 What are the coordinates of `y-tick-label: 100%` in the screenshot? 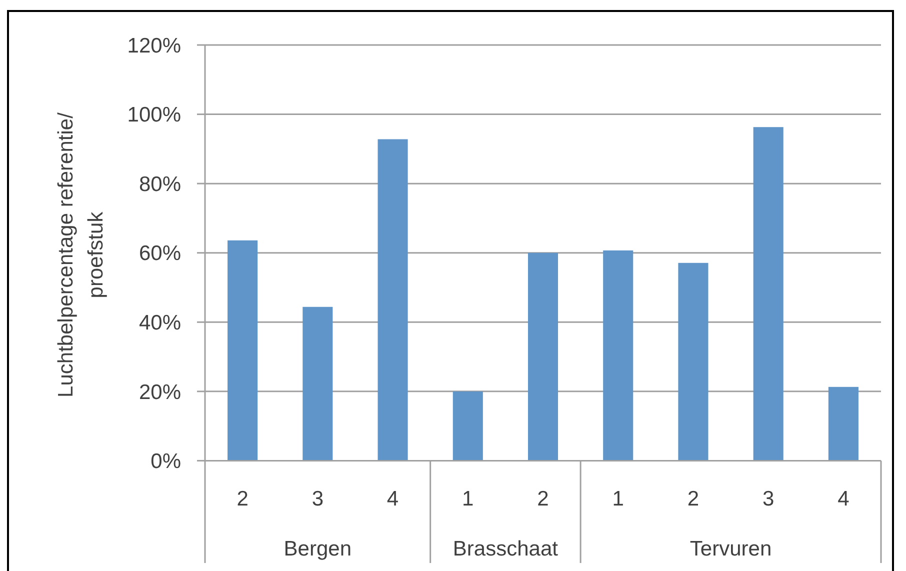 It's located at (154, 115).